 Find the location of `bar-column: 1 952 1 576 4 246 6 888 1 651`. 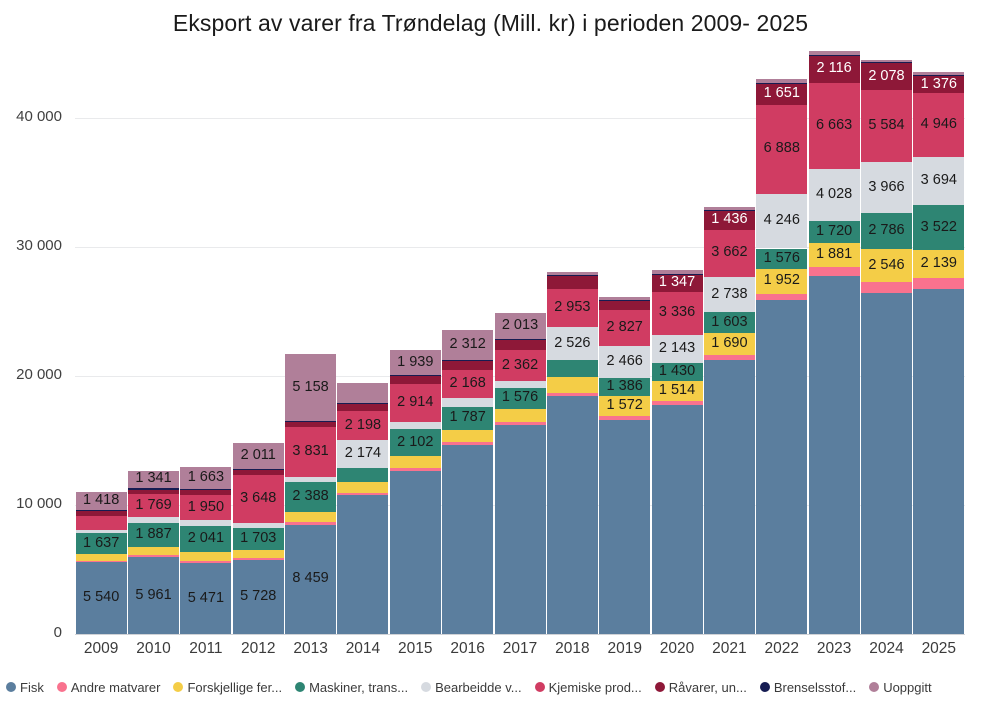

bar-column: 1 952 1 576 4 246 6 888 1 651 is located at coordinates (782, 343).